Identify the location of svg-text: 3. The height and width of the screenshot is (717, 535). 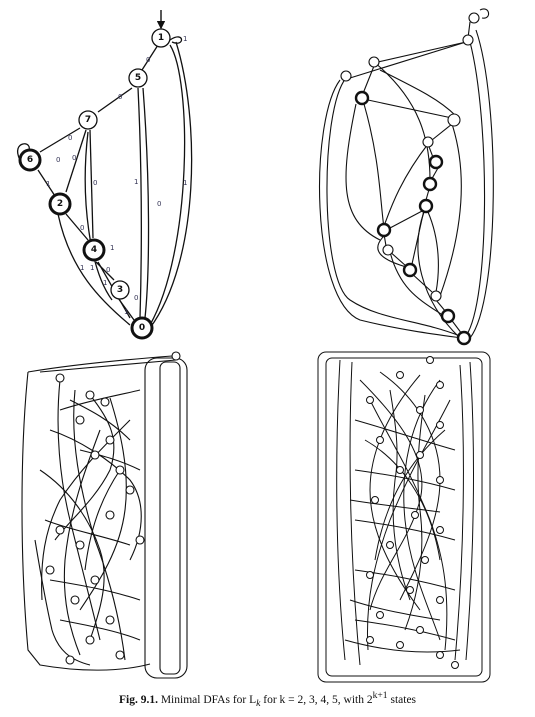
(120, 290).